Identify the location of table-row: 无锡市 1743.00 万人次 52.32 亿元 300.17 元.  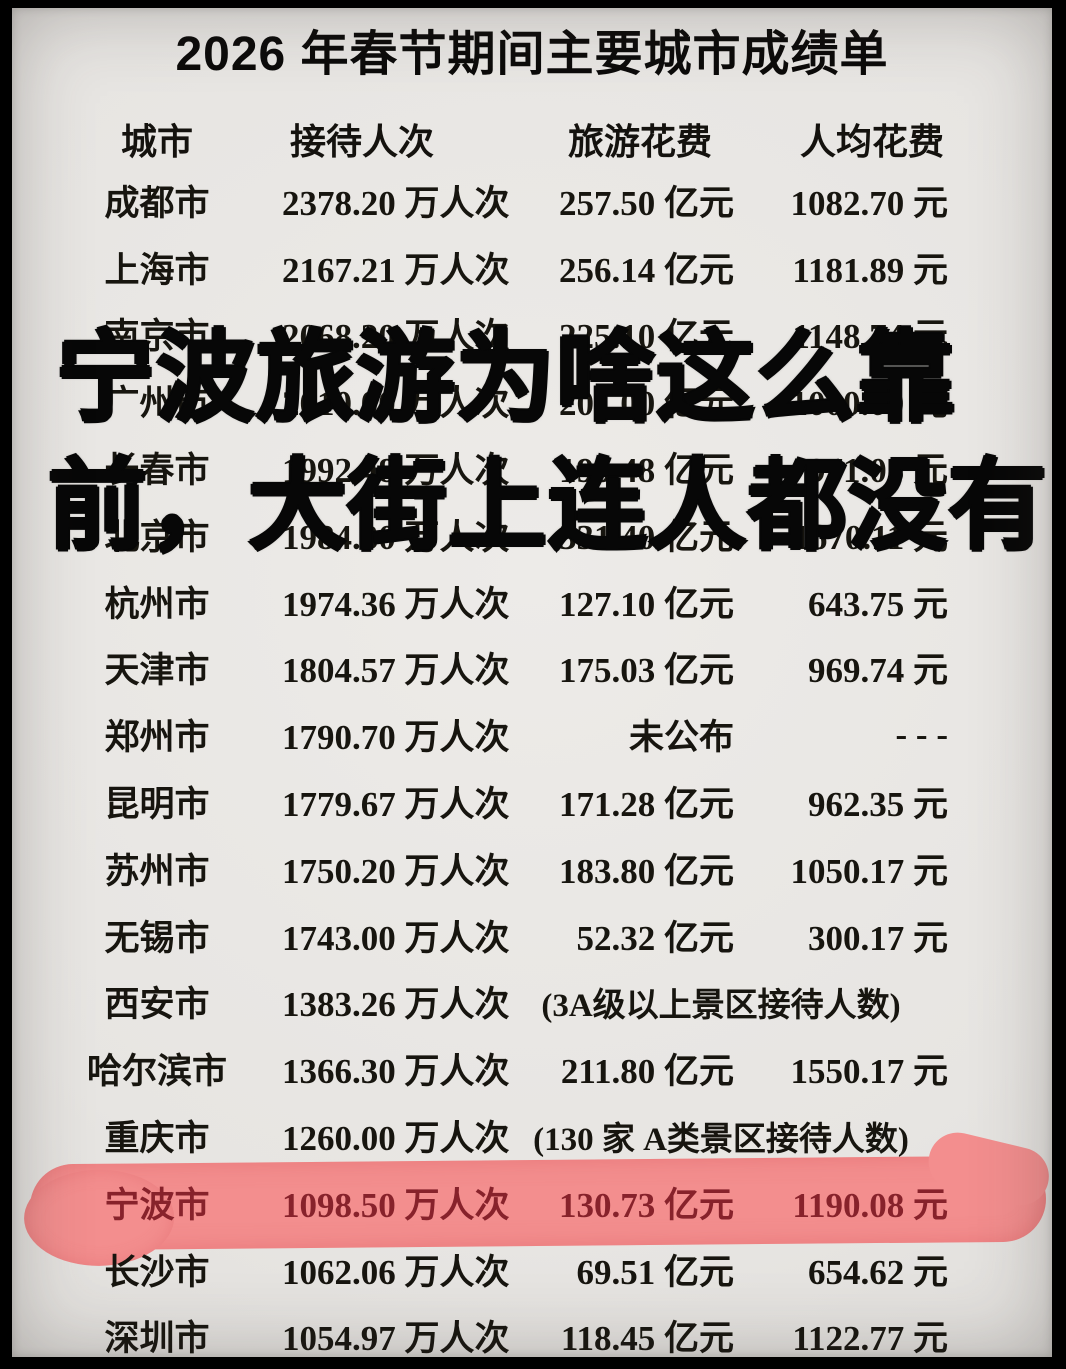
(500, 935).